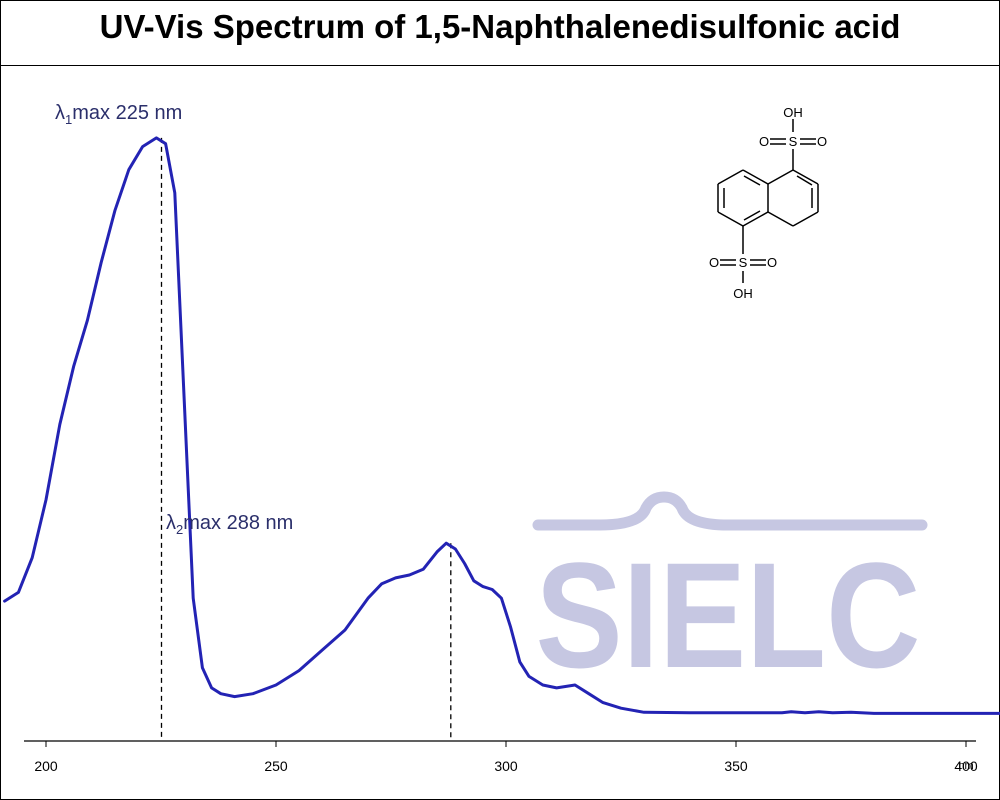  What do you see at coordinates (793, 112) in the screenshot?
I see `atom-oh-top: OH` at bounding box center [793, 112].